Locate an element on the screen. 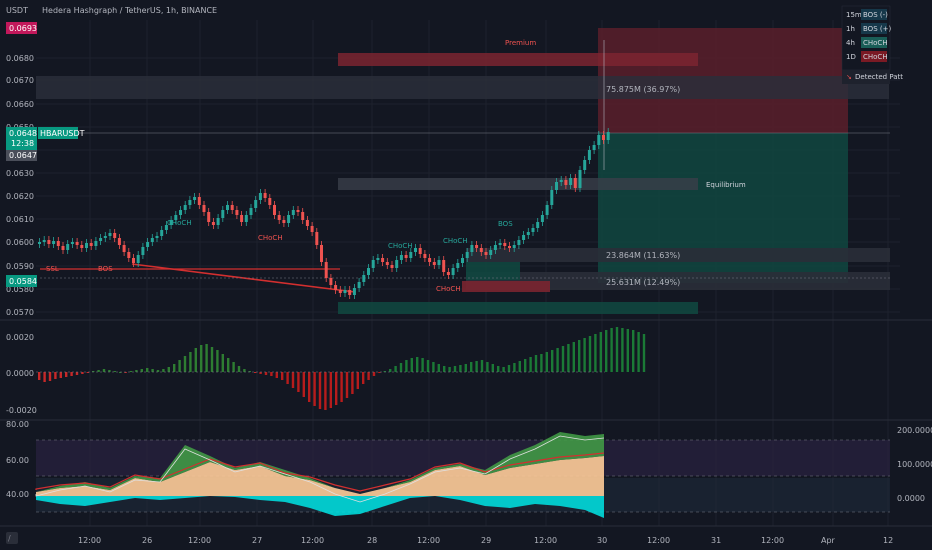 The image size is (932, 550). time-tick-label: 27 is located at coordinates (257, 540).